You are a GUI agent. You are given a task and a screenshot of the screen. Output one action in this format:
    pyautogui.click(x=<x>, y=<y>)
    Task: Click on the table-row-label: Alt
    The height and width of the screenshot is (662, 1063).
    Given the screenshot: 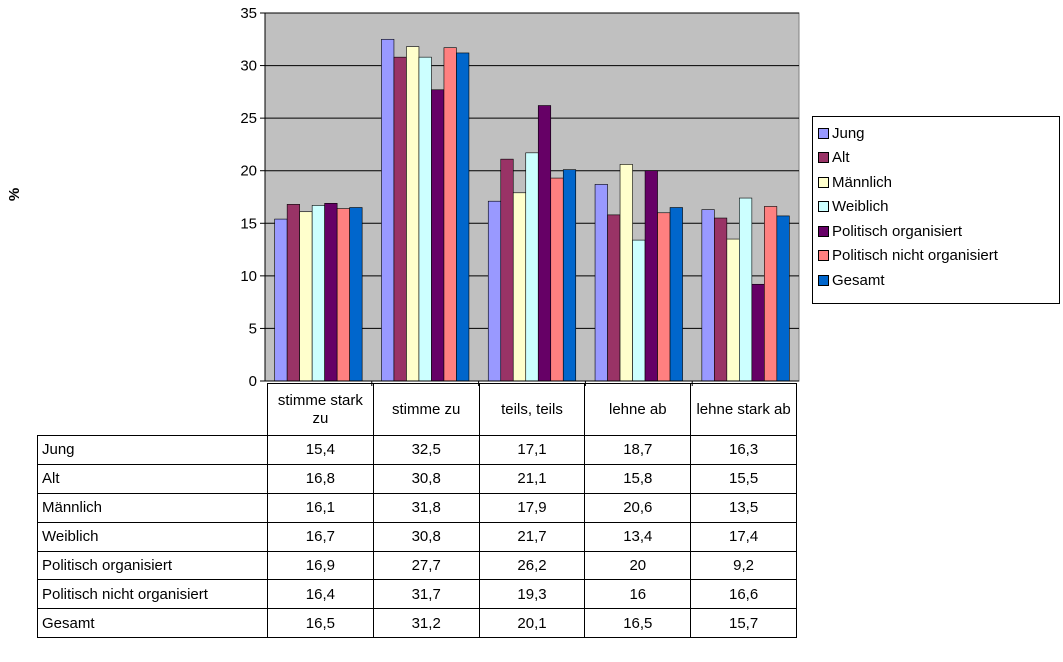 What is the action you would take?
    pyautogui.click(x=152, y=478)
    